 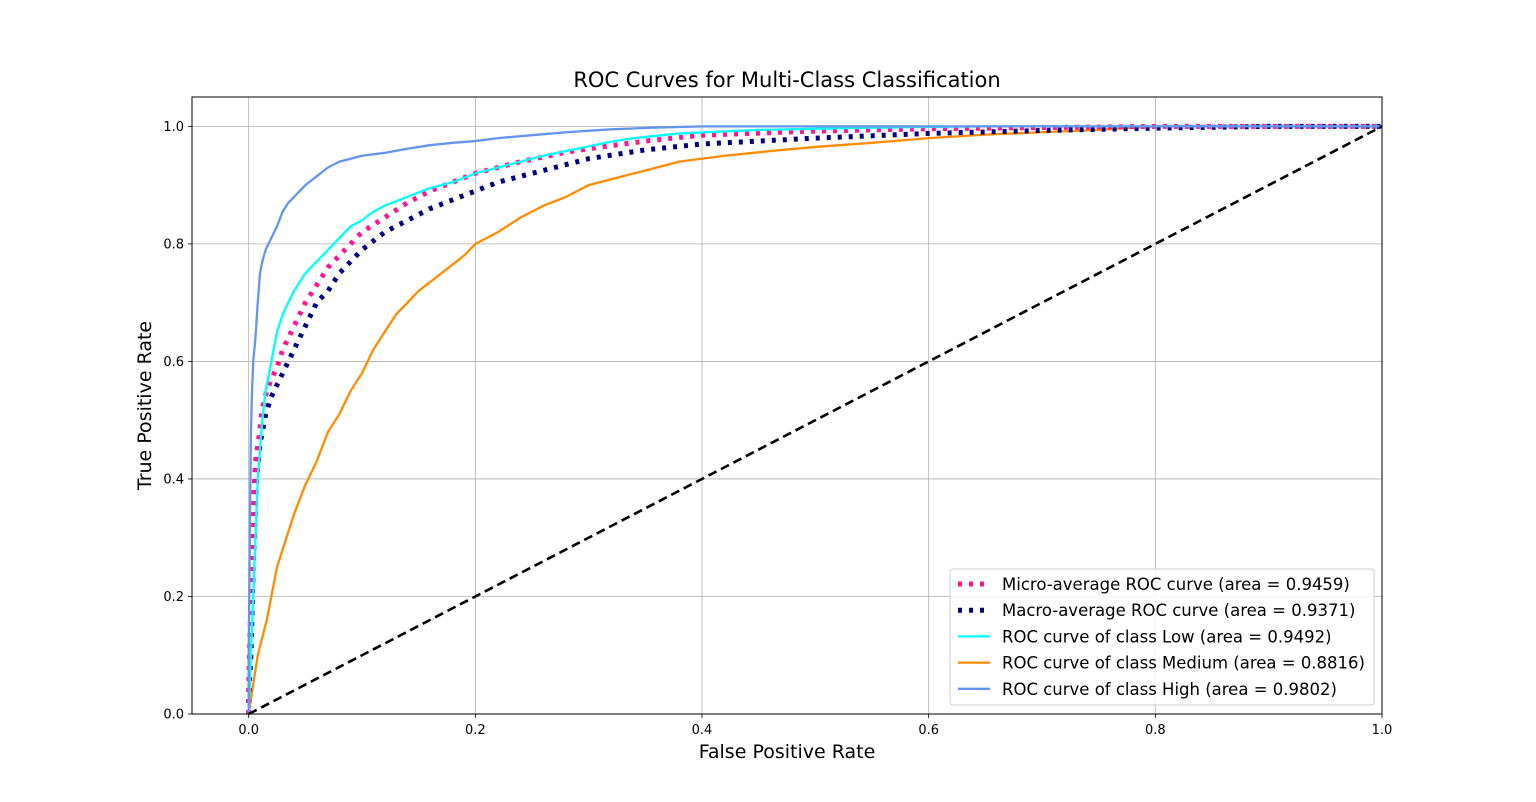 What do you see at coordinates (173, 479) in the screenshot?
I see `y-tick-label: 0.4` at bounding box center [173, 479].